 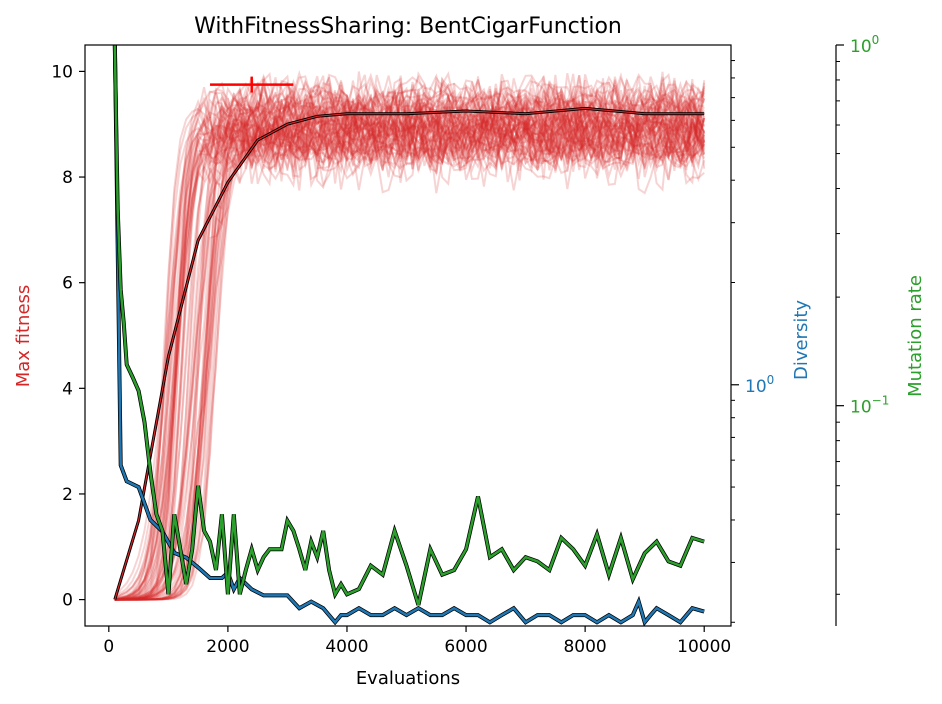 What do you see at coordinates (915, 336) in the screenshot?
I see `mutation-axis-label: Mutation rate` at bounding box center [915, 336].